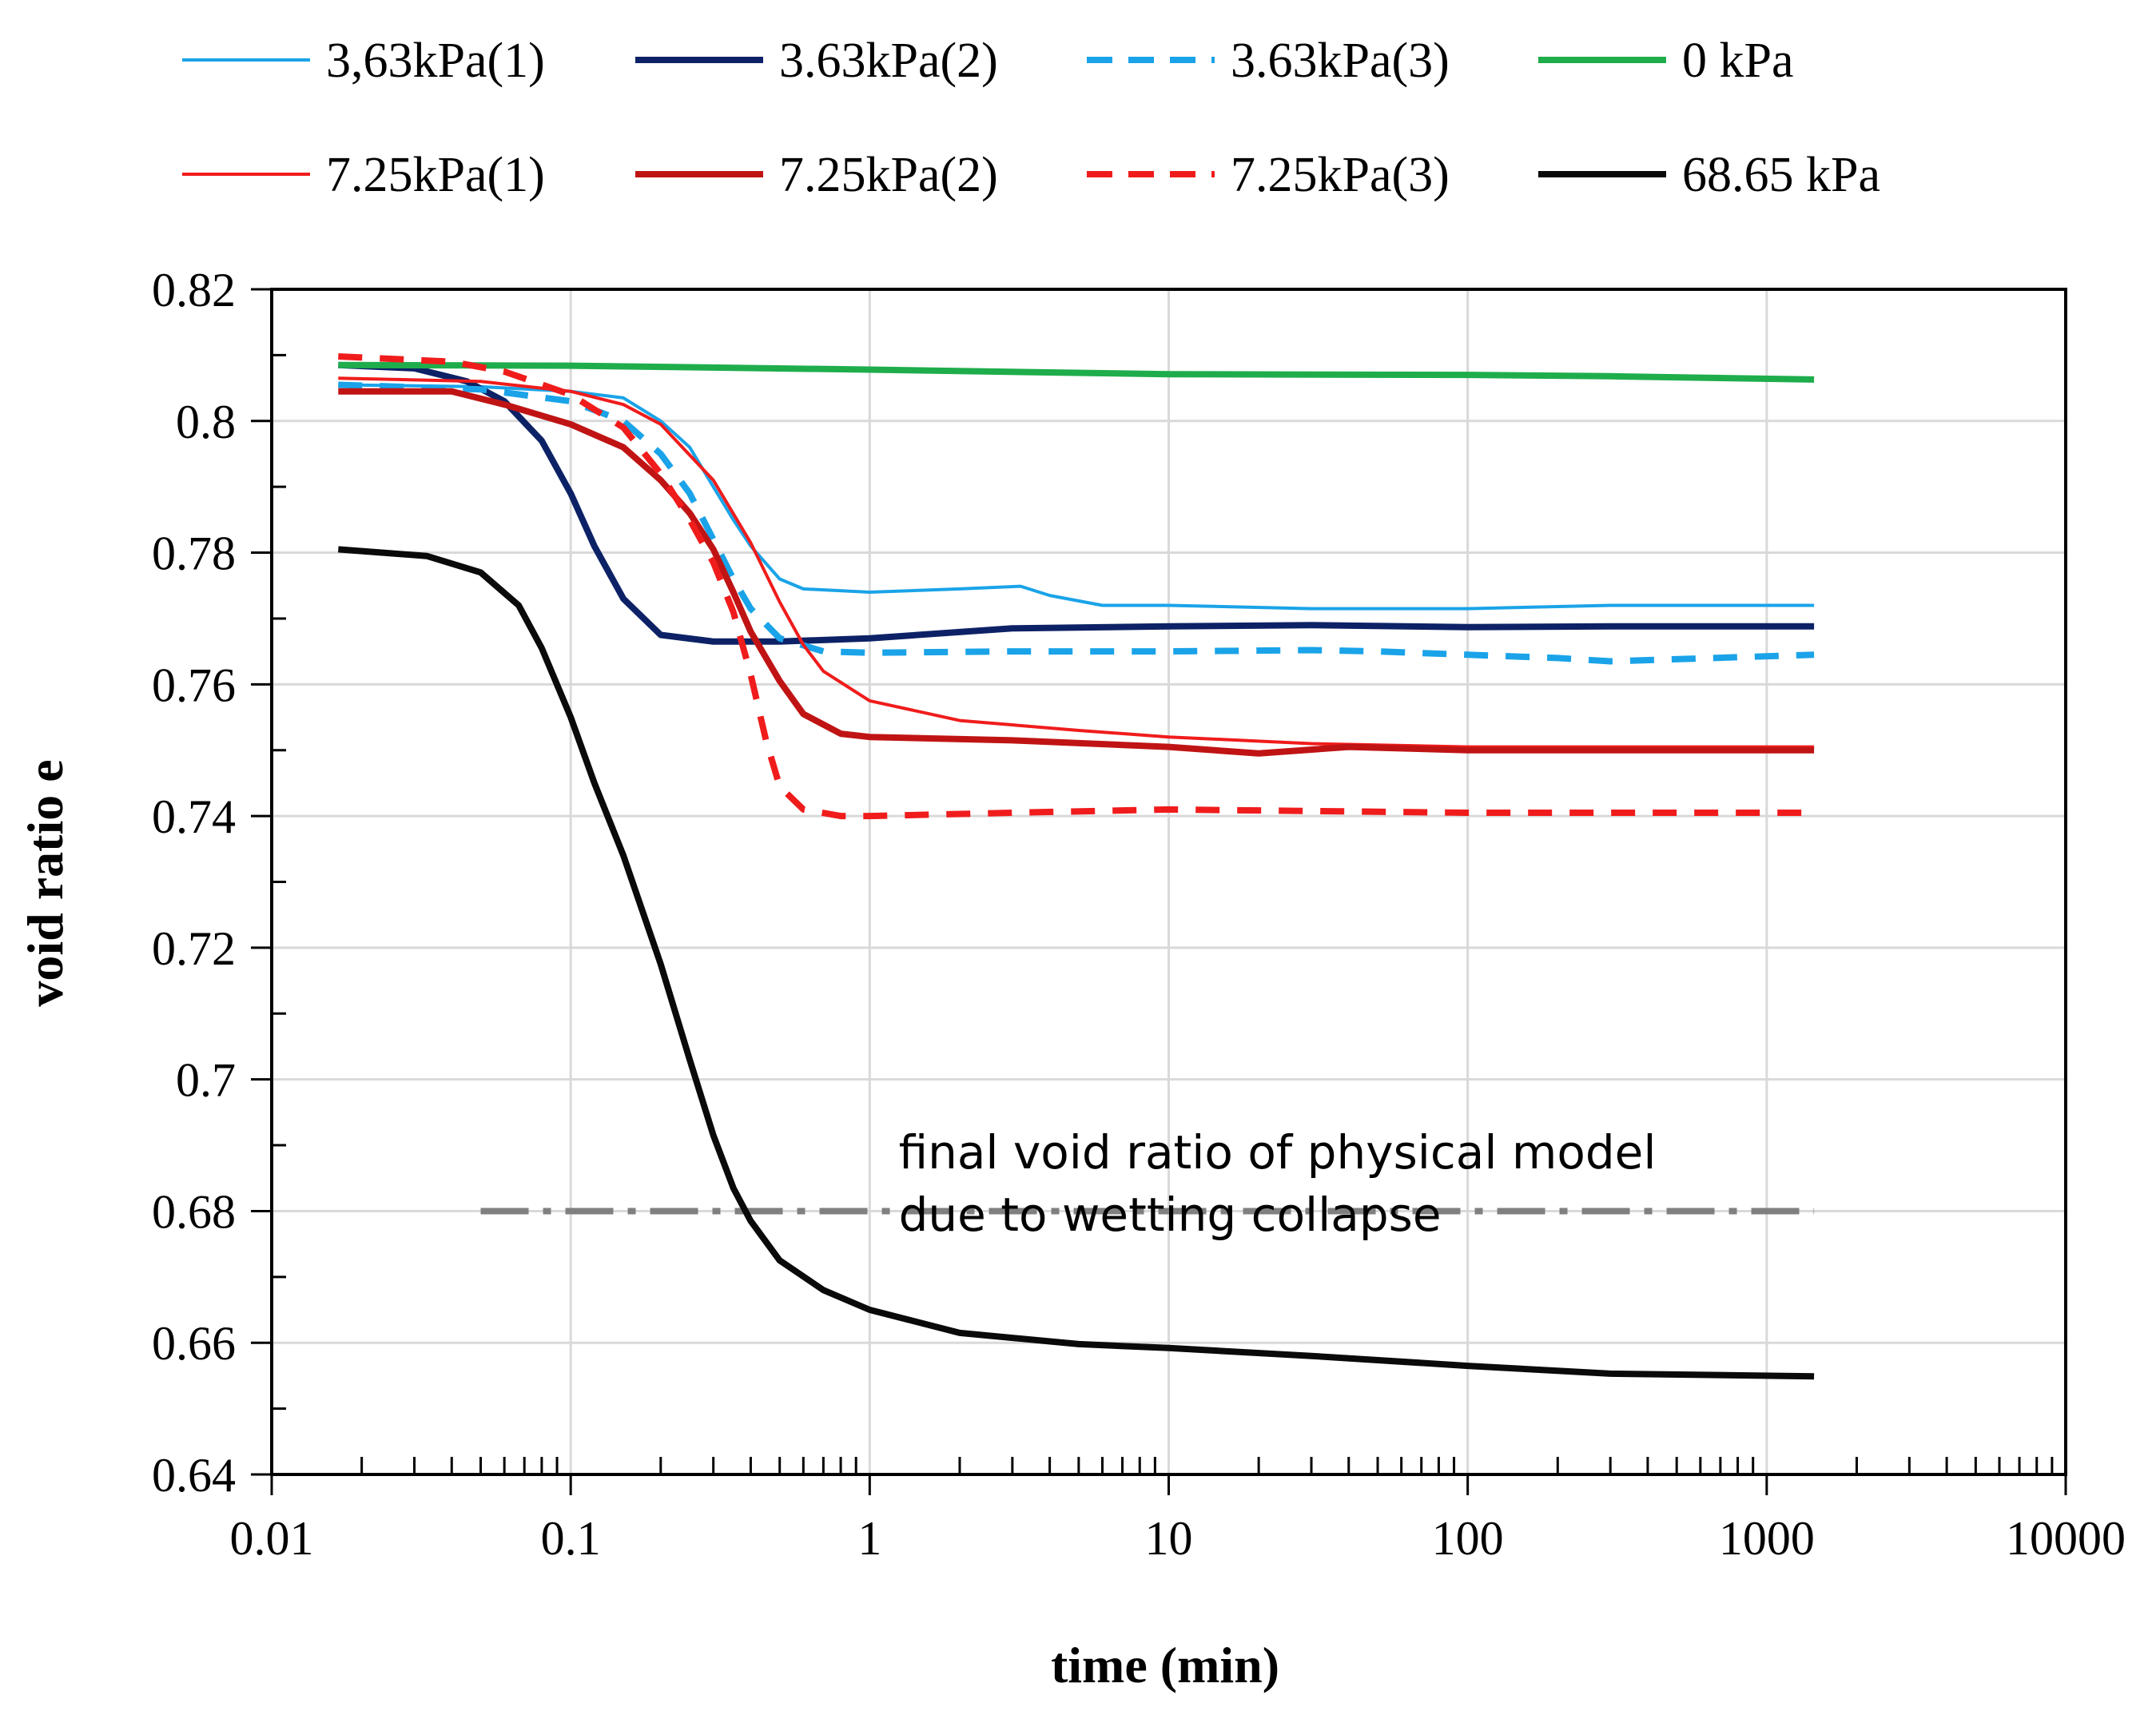 The height and width of the screenshot is (1715, 2156). Describe the element at coordinates (206, 422) in the screenshot. I see `y-tick-label-8: 0.8` at that location.